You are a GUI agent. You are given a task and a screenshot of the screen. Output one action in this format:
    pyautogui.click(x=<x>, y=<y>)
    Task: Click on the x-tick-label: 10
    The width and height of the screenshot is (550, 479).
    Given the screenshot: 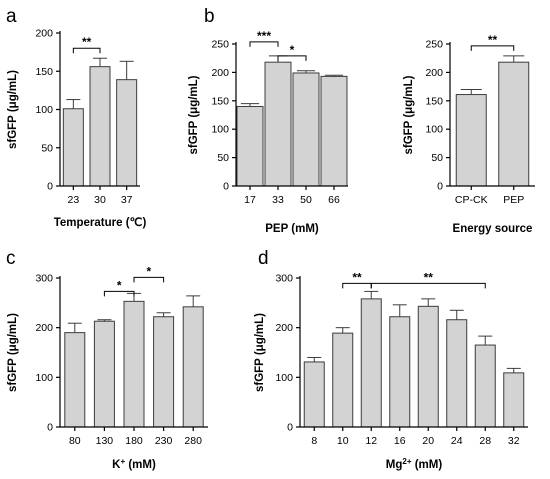 What is the action you would take?
    pyautogui.click(x=343, y=441)
    